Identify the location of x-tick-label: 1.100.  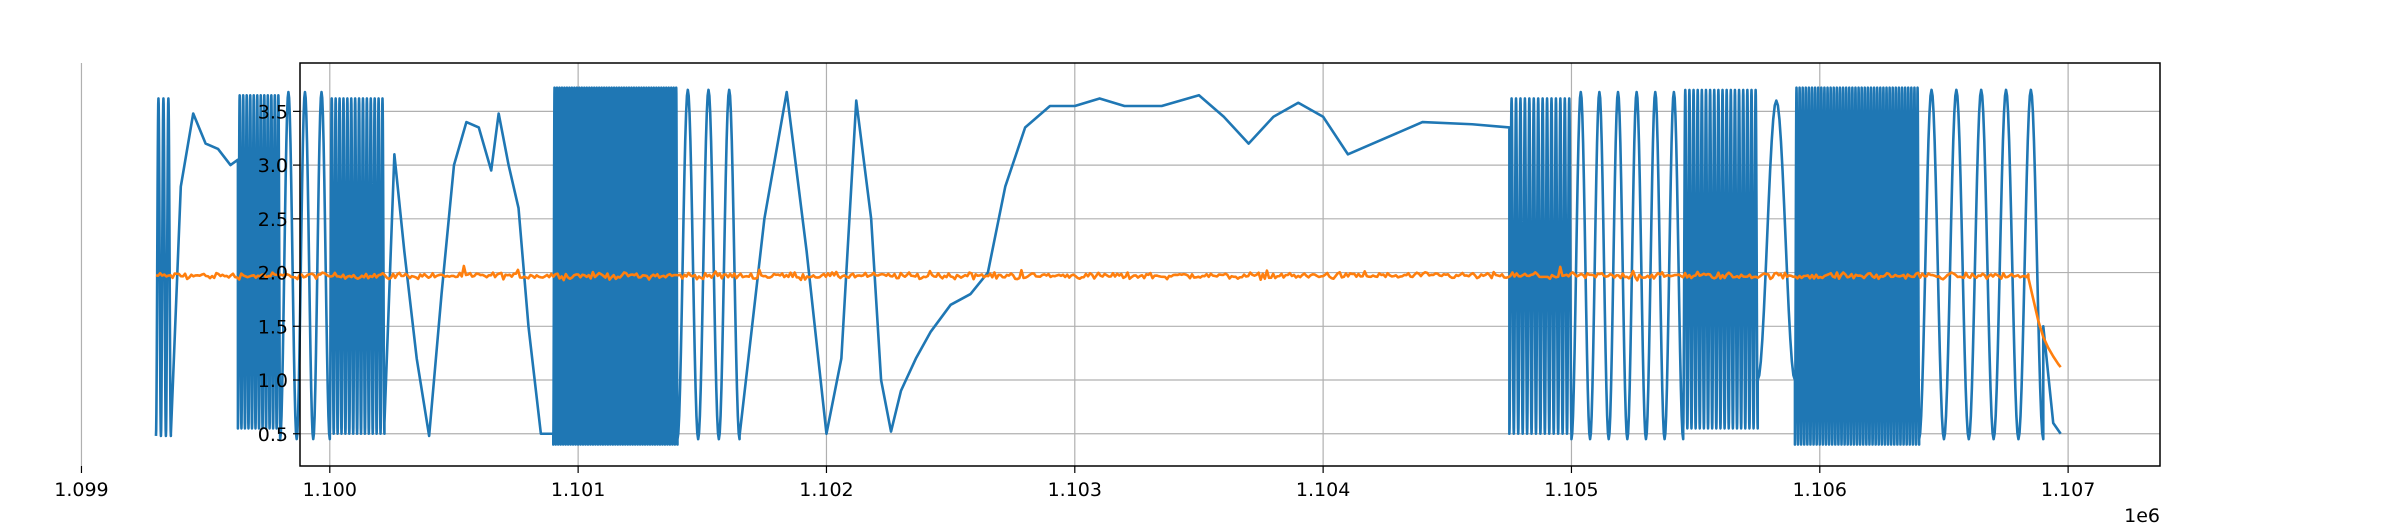
(330, 490).